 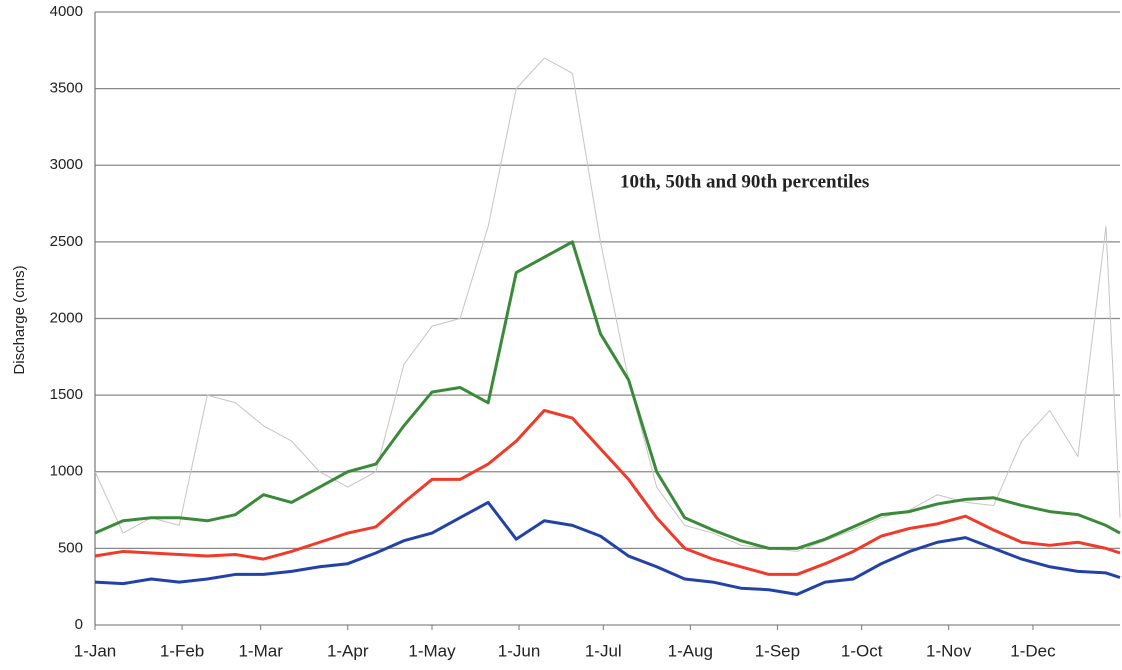 What do you see at coordinates (66, 11) in the screenshot?
I see `y-tick-label: 4000` at bounding box center [66, 11].